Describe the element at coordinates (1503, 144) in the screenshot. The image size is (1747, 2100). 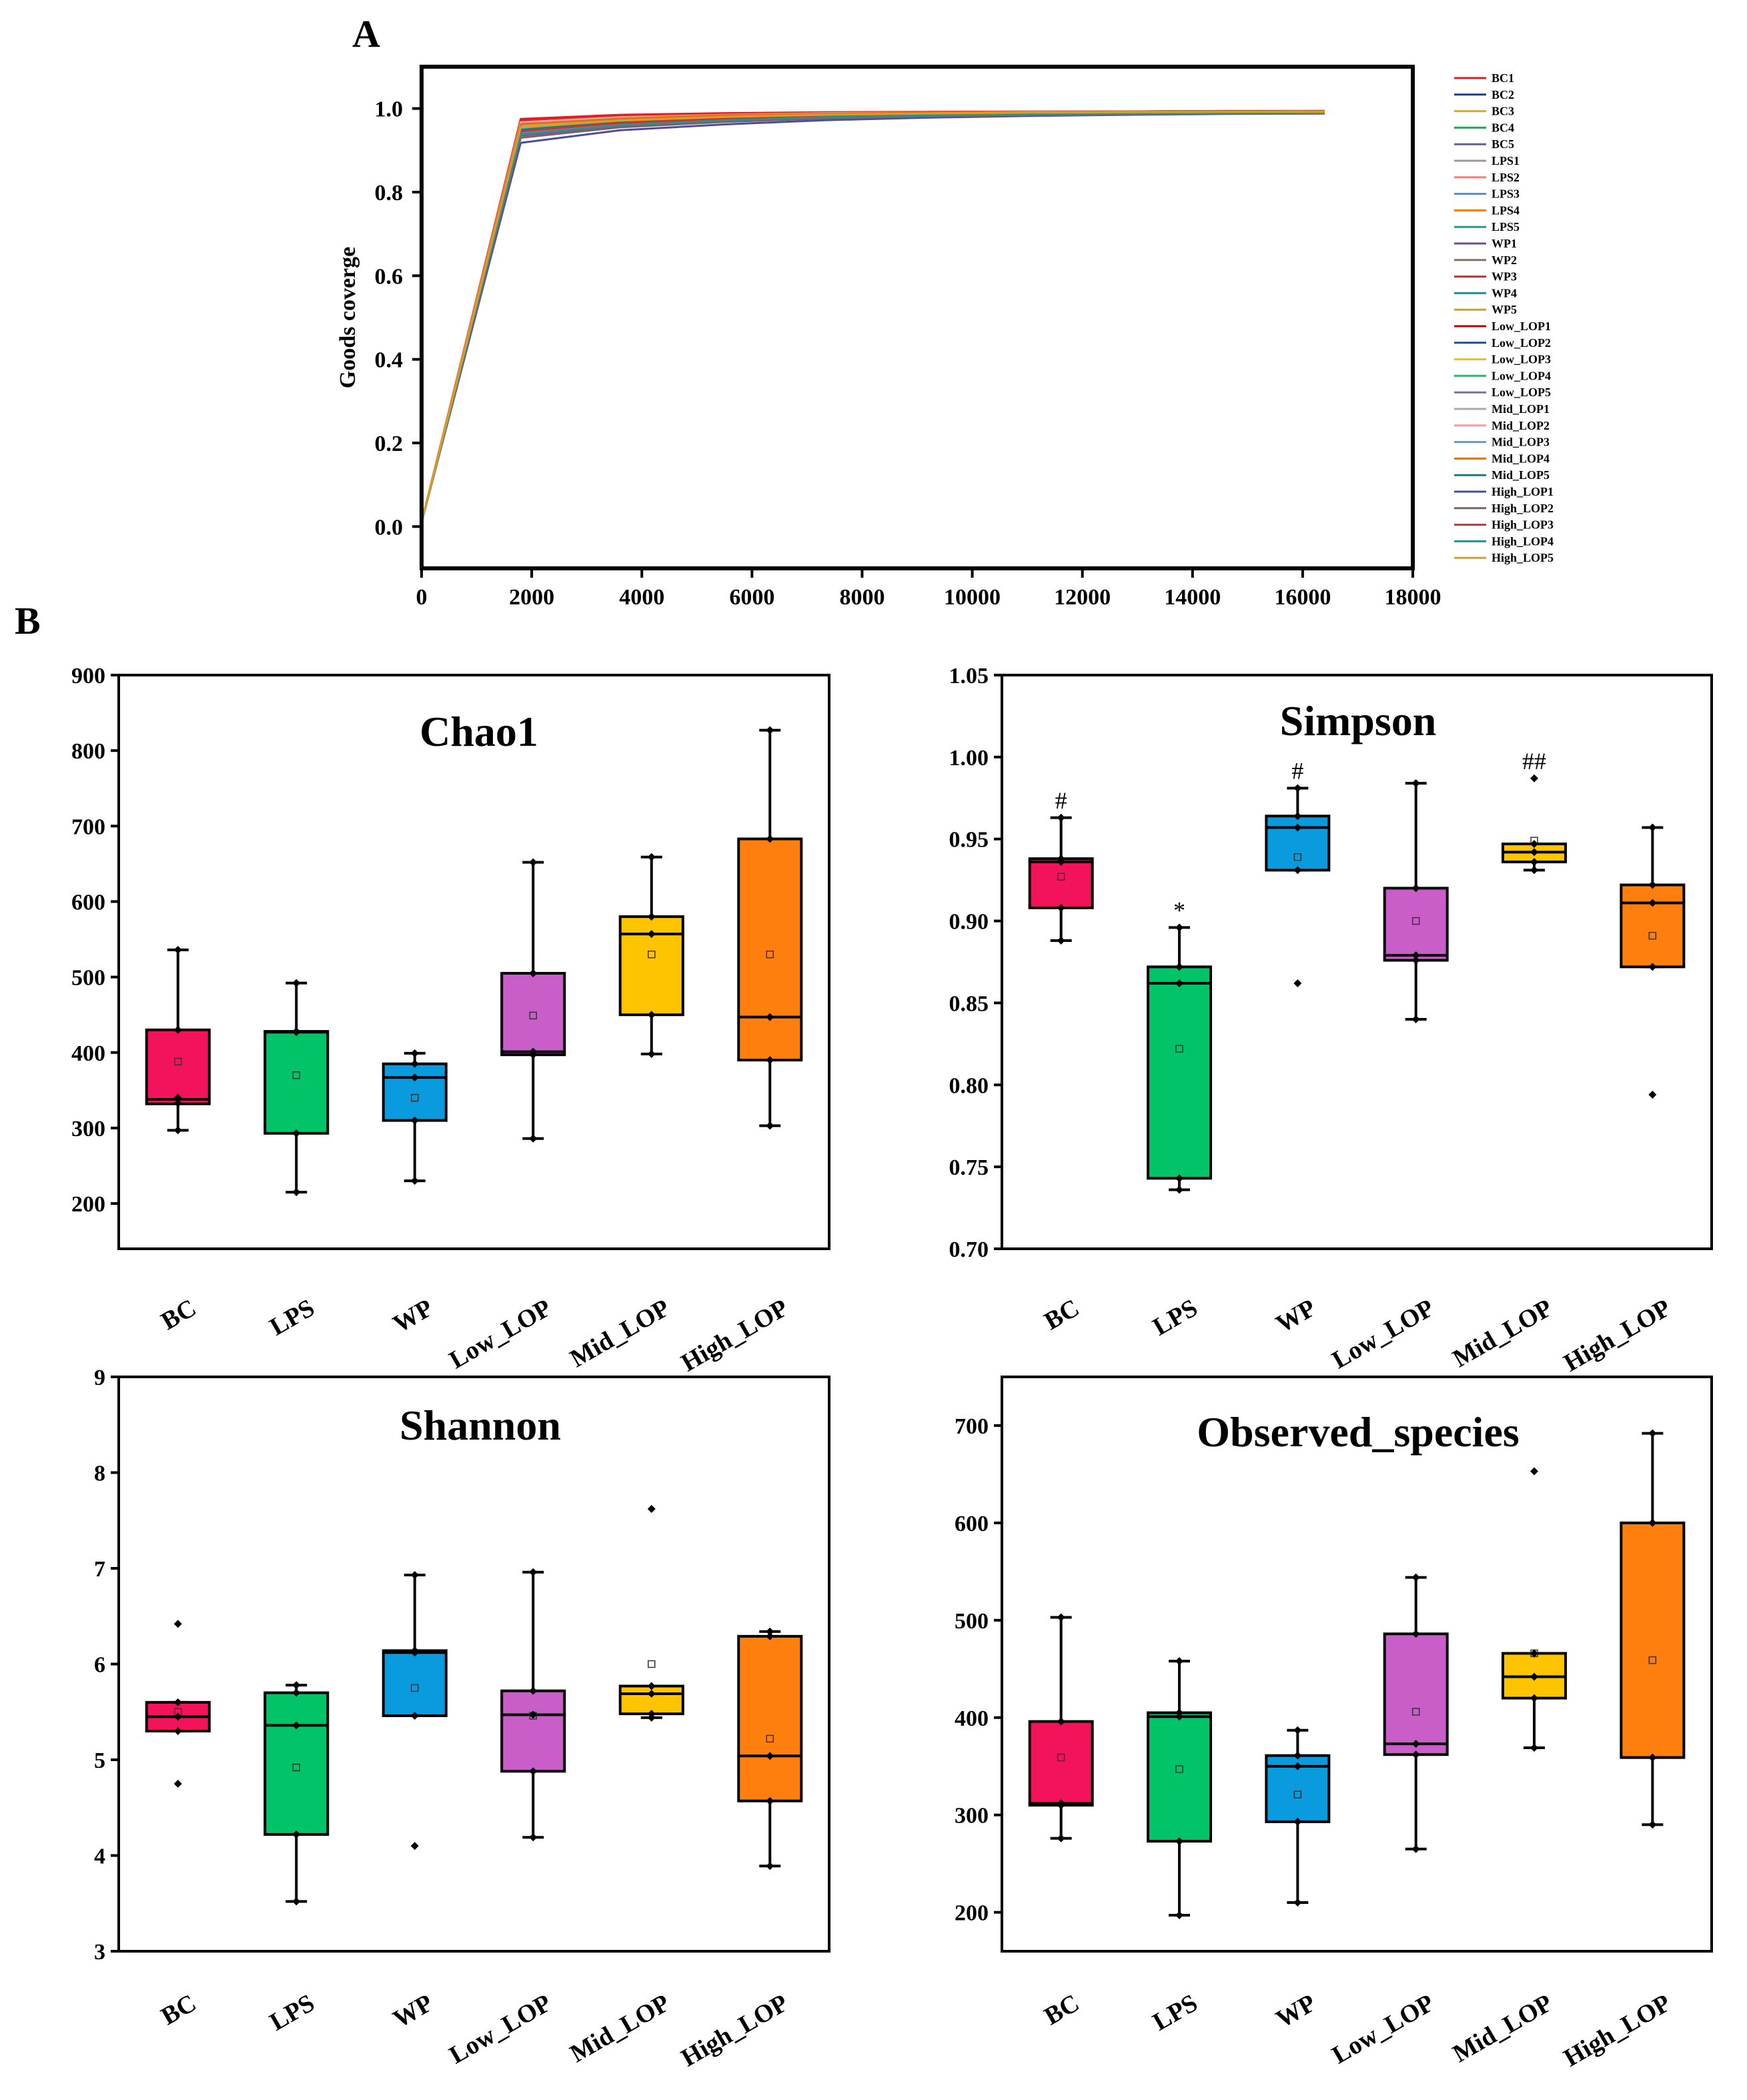
I see `legend-label: BC5` at that location.